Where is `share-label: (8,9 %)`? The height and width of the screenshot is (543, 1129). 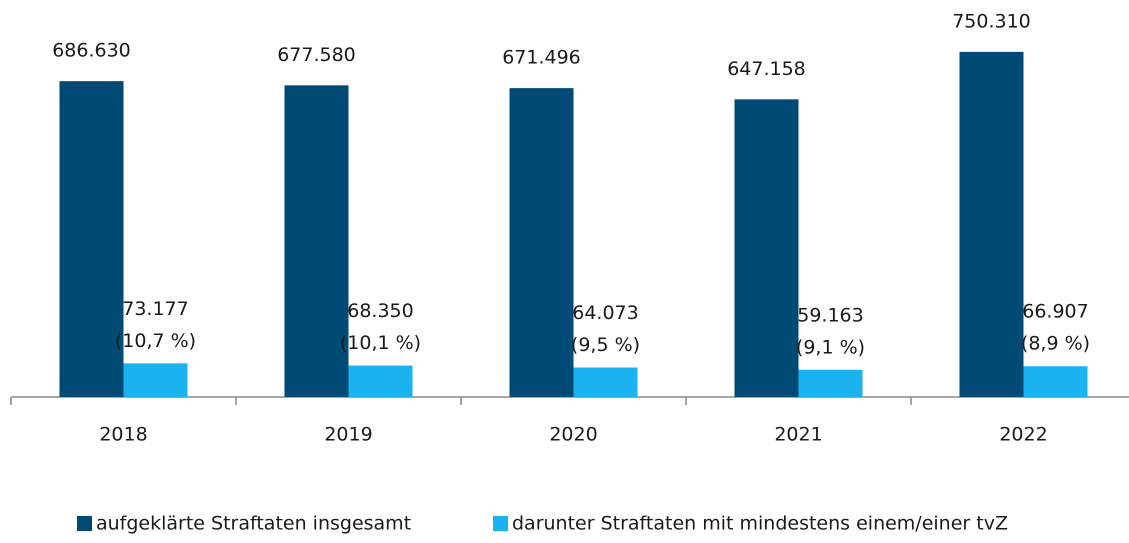
share-label: (8,9 %) is located at coordinates (1055, 344).